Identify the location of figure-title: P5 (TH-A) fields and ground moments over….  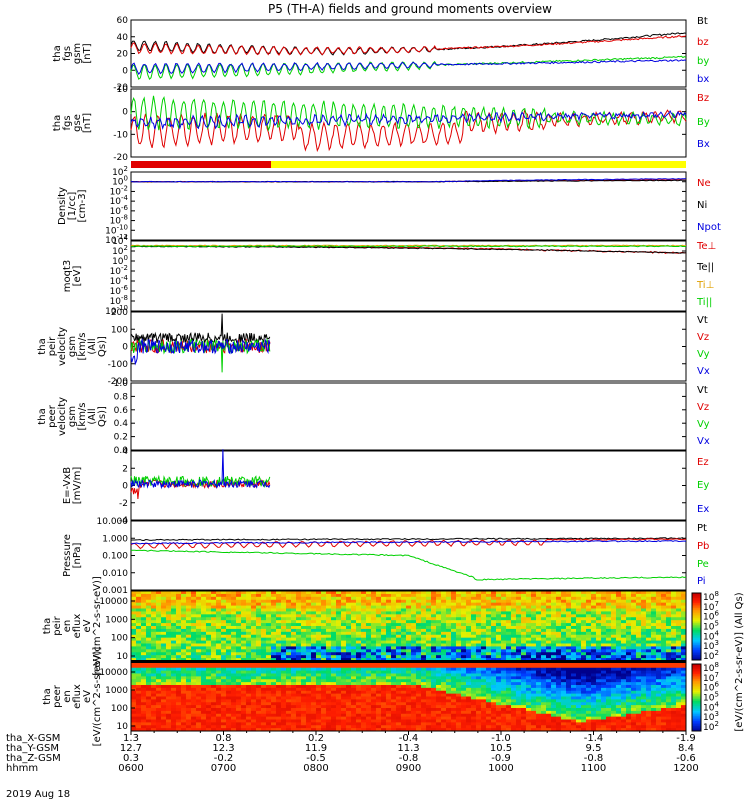
(410, 9).